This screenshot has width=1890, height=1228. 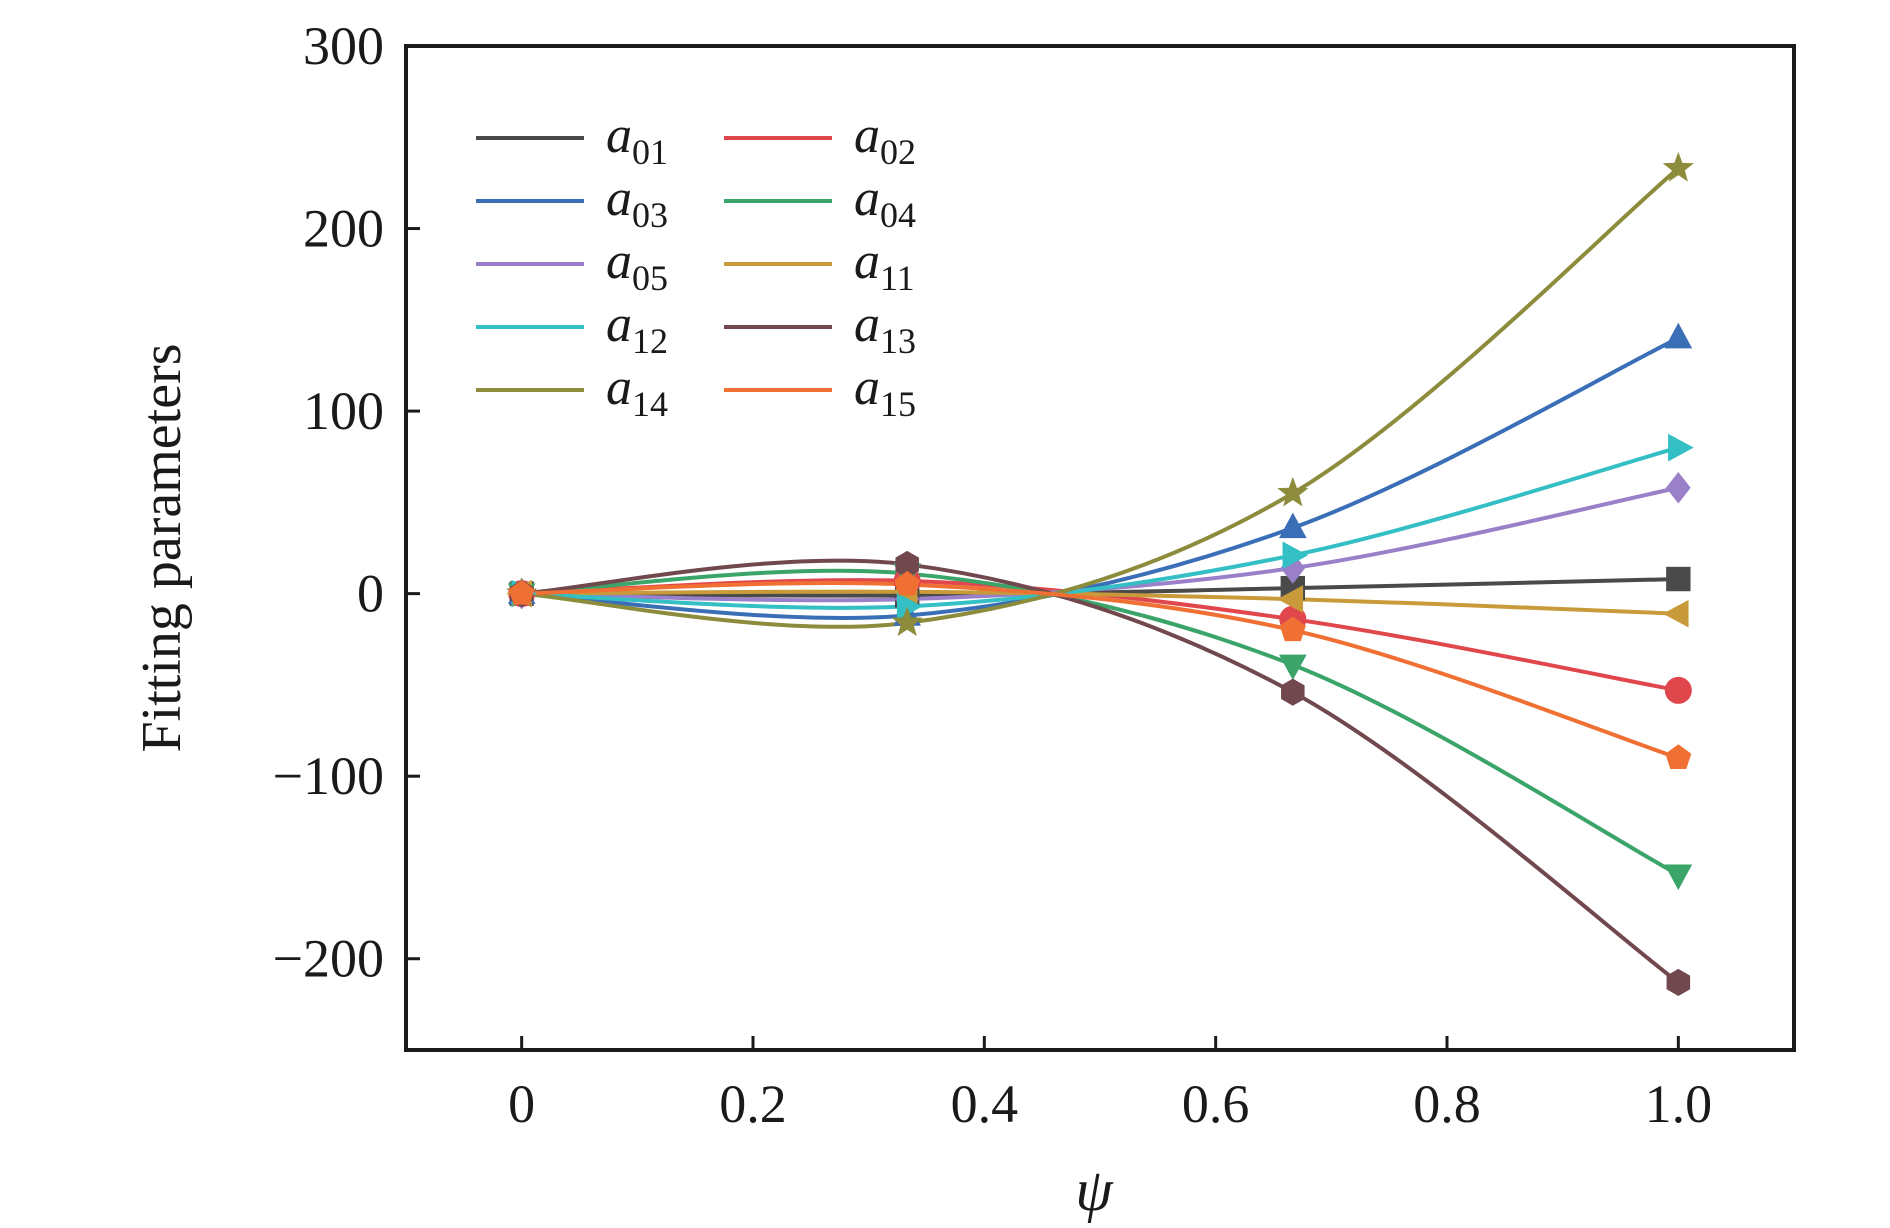 I want to click on series-line-a15, so click(x=1100, y=670).